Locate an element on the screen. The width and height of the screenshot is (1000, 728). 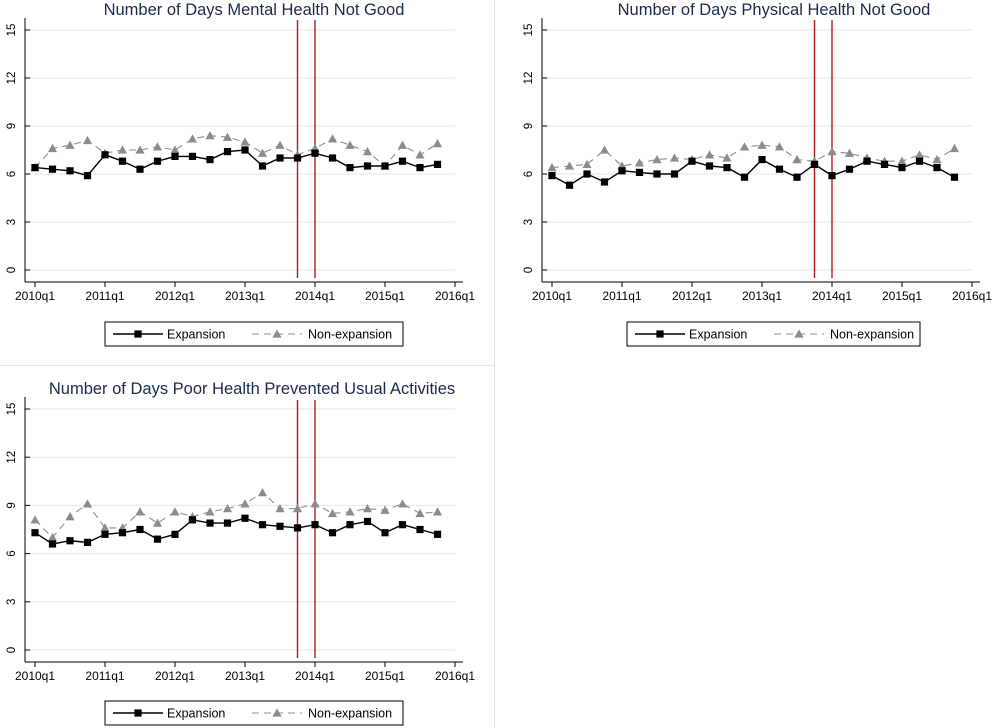
x-tick-label: 2016q1 is located at coordinates (455, 296).